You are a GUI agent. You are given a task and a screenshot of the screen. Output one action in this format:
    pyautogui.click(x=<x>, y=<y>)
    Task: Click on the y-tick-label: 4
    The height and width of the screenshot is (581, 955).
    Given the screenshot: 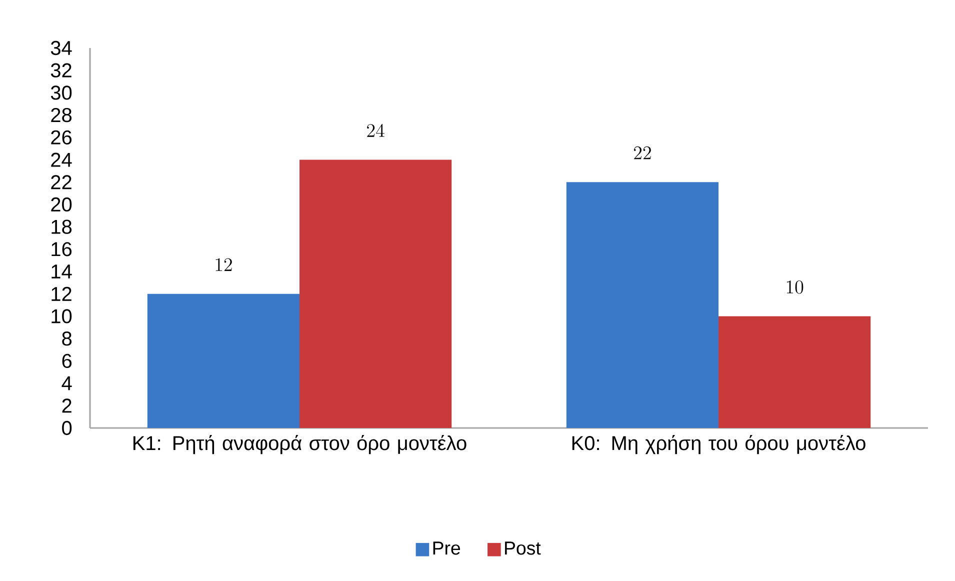 What is the action you would take?
    pyautogui.click(x=67, y=383)
    